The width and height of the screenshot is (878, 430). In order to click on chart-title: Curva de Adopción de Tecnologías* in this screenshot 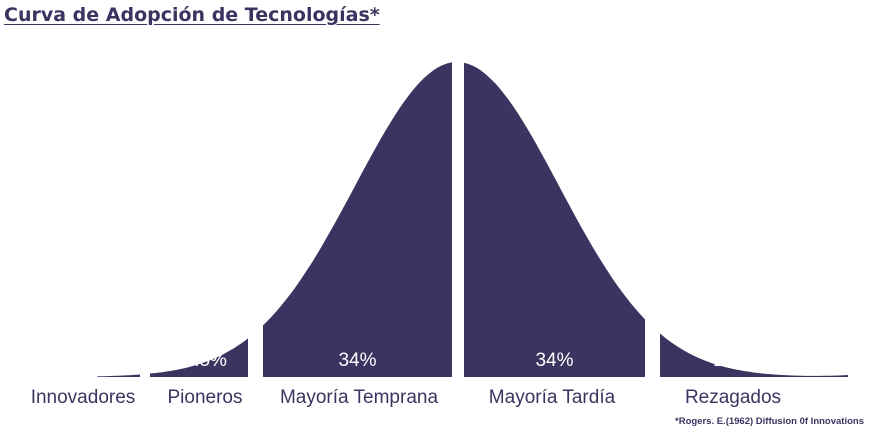, I will do `click(192, 15)`.